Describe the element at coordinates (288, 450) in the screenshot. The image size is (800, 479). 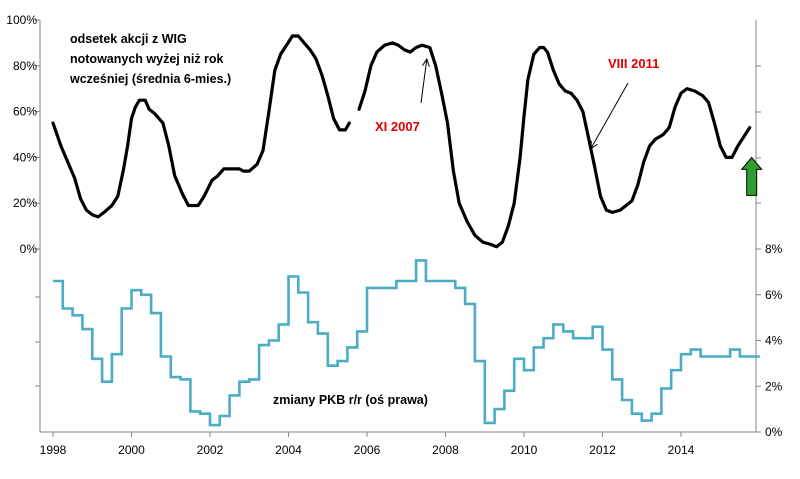
I see `x-tick-label: 2004` at that location.